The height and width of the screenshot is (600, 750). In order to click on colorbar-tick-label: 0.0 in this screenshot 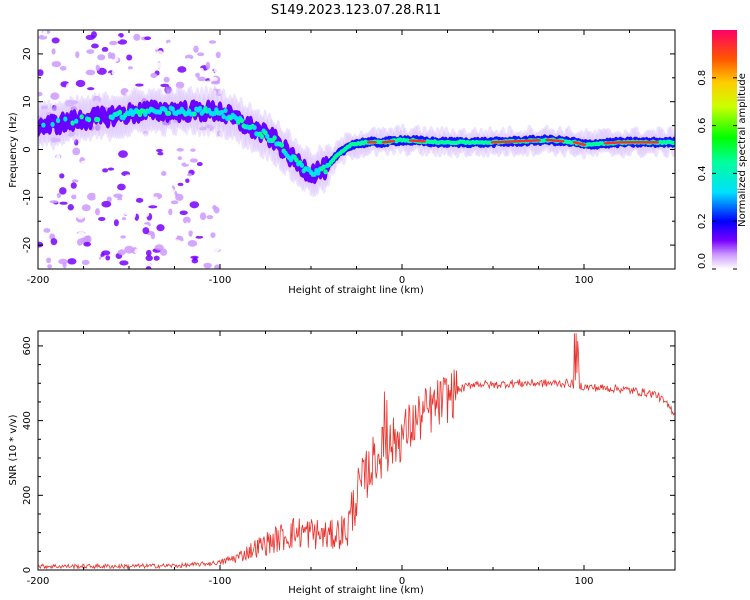, I will do `click(702, 261)`.